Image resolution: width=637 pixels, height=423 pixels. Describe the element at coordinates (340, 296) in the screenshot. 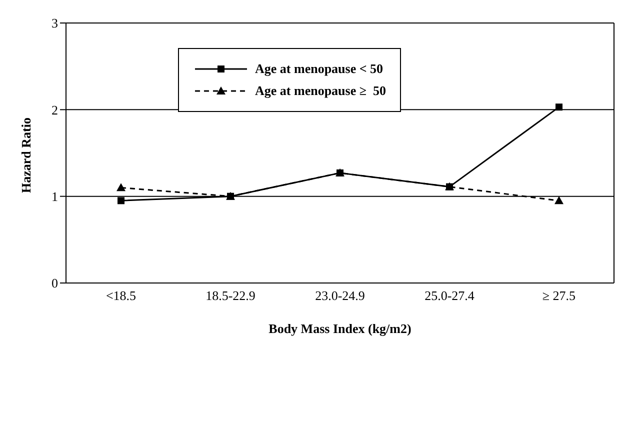

I see `x-tick-label: 23.0-24.9` at that location.